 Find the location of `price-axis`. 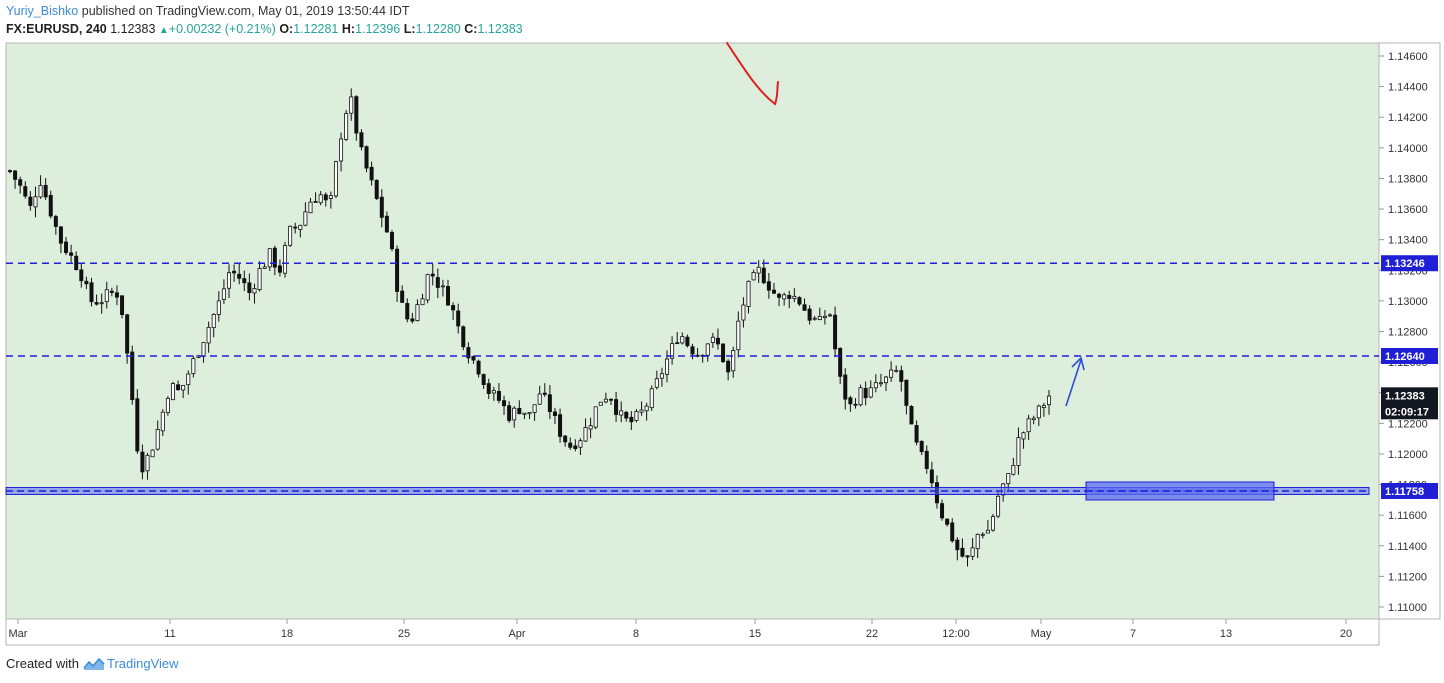

price-axis is located at coordinates (1409, 331).